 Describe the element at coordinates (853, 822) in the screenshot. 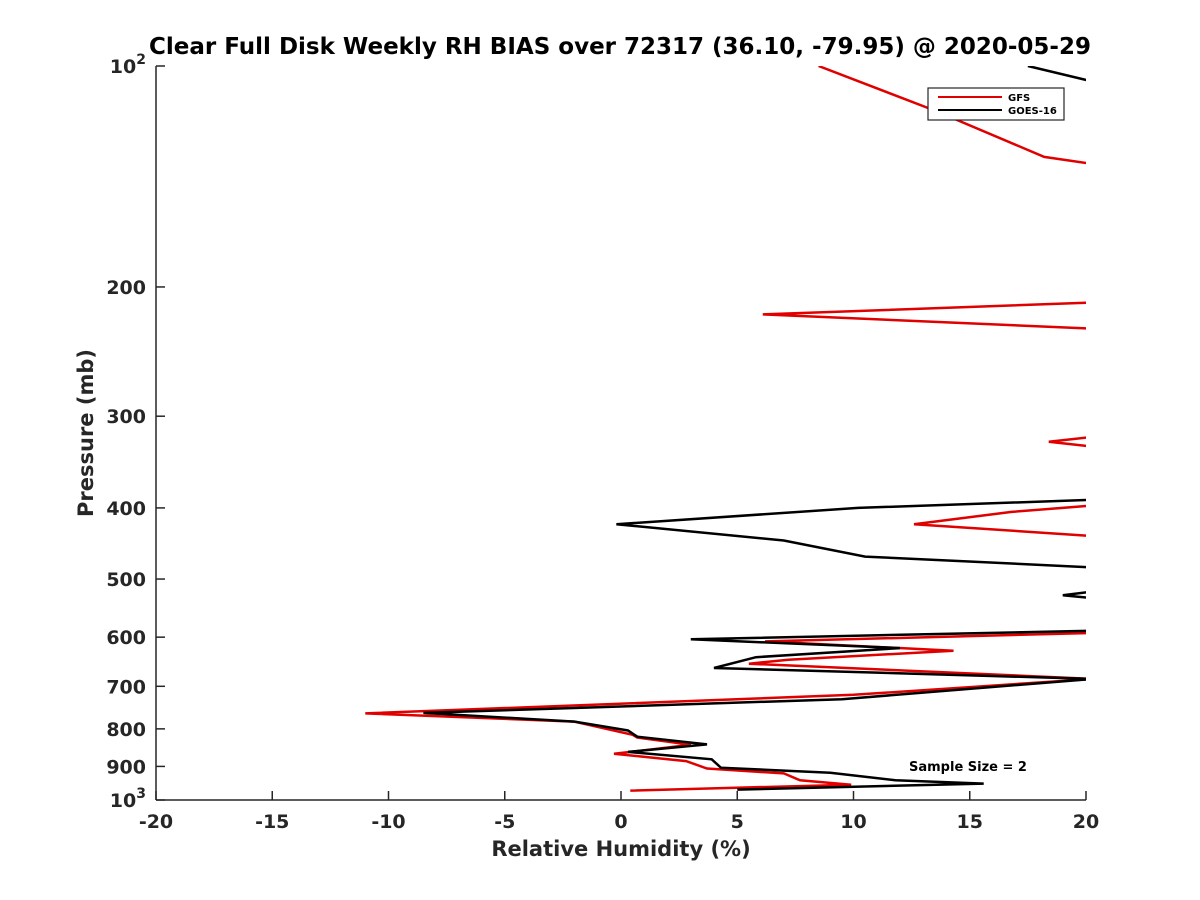

I see `x-tick-label: 10` at that location.